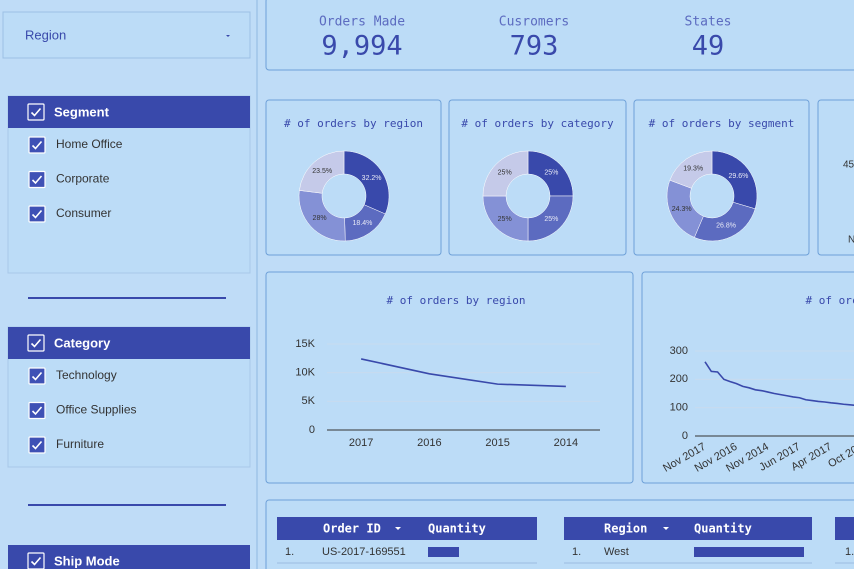 This screenshot has height=569, width=854. I want to click on y-tick-label: 5K, so click(309, 401).